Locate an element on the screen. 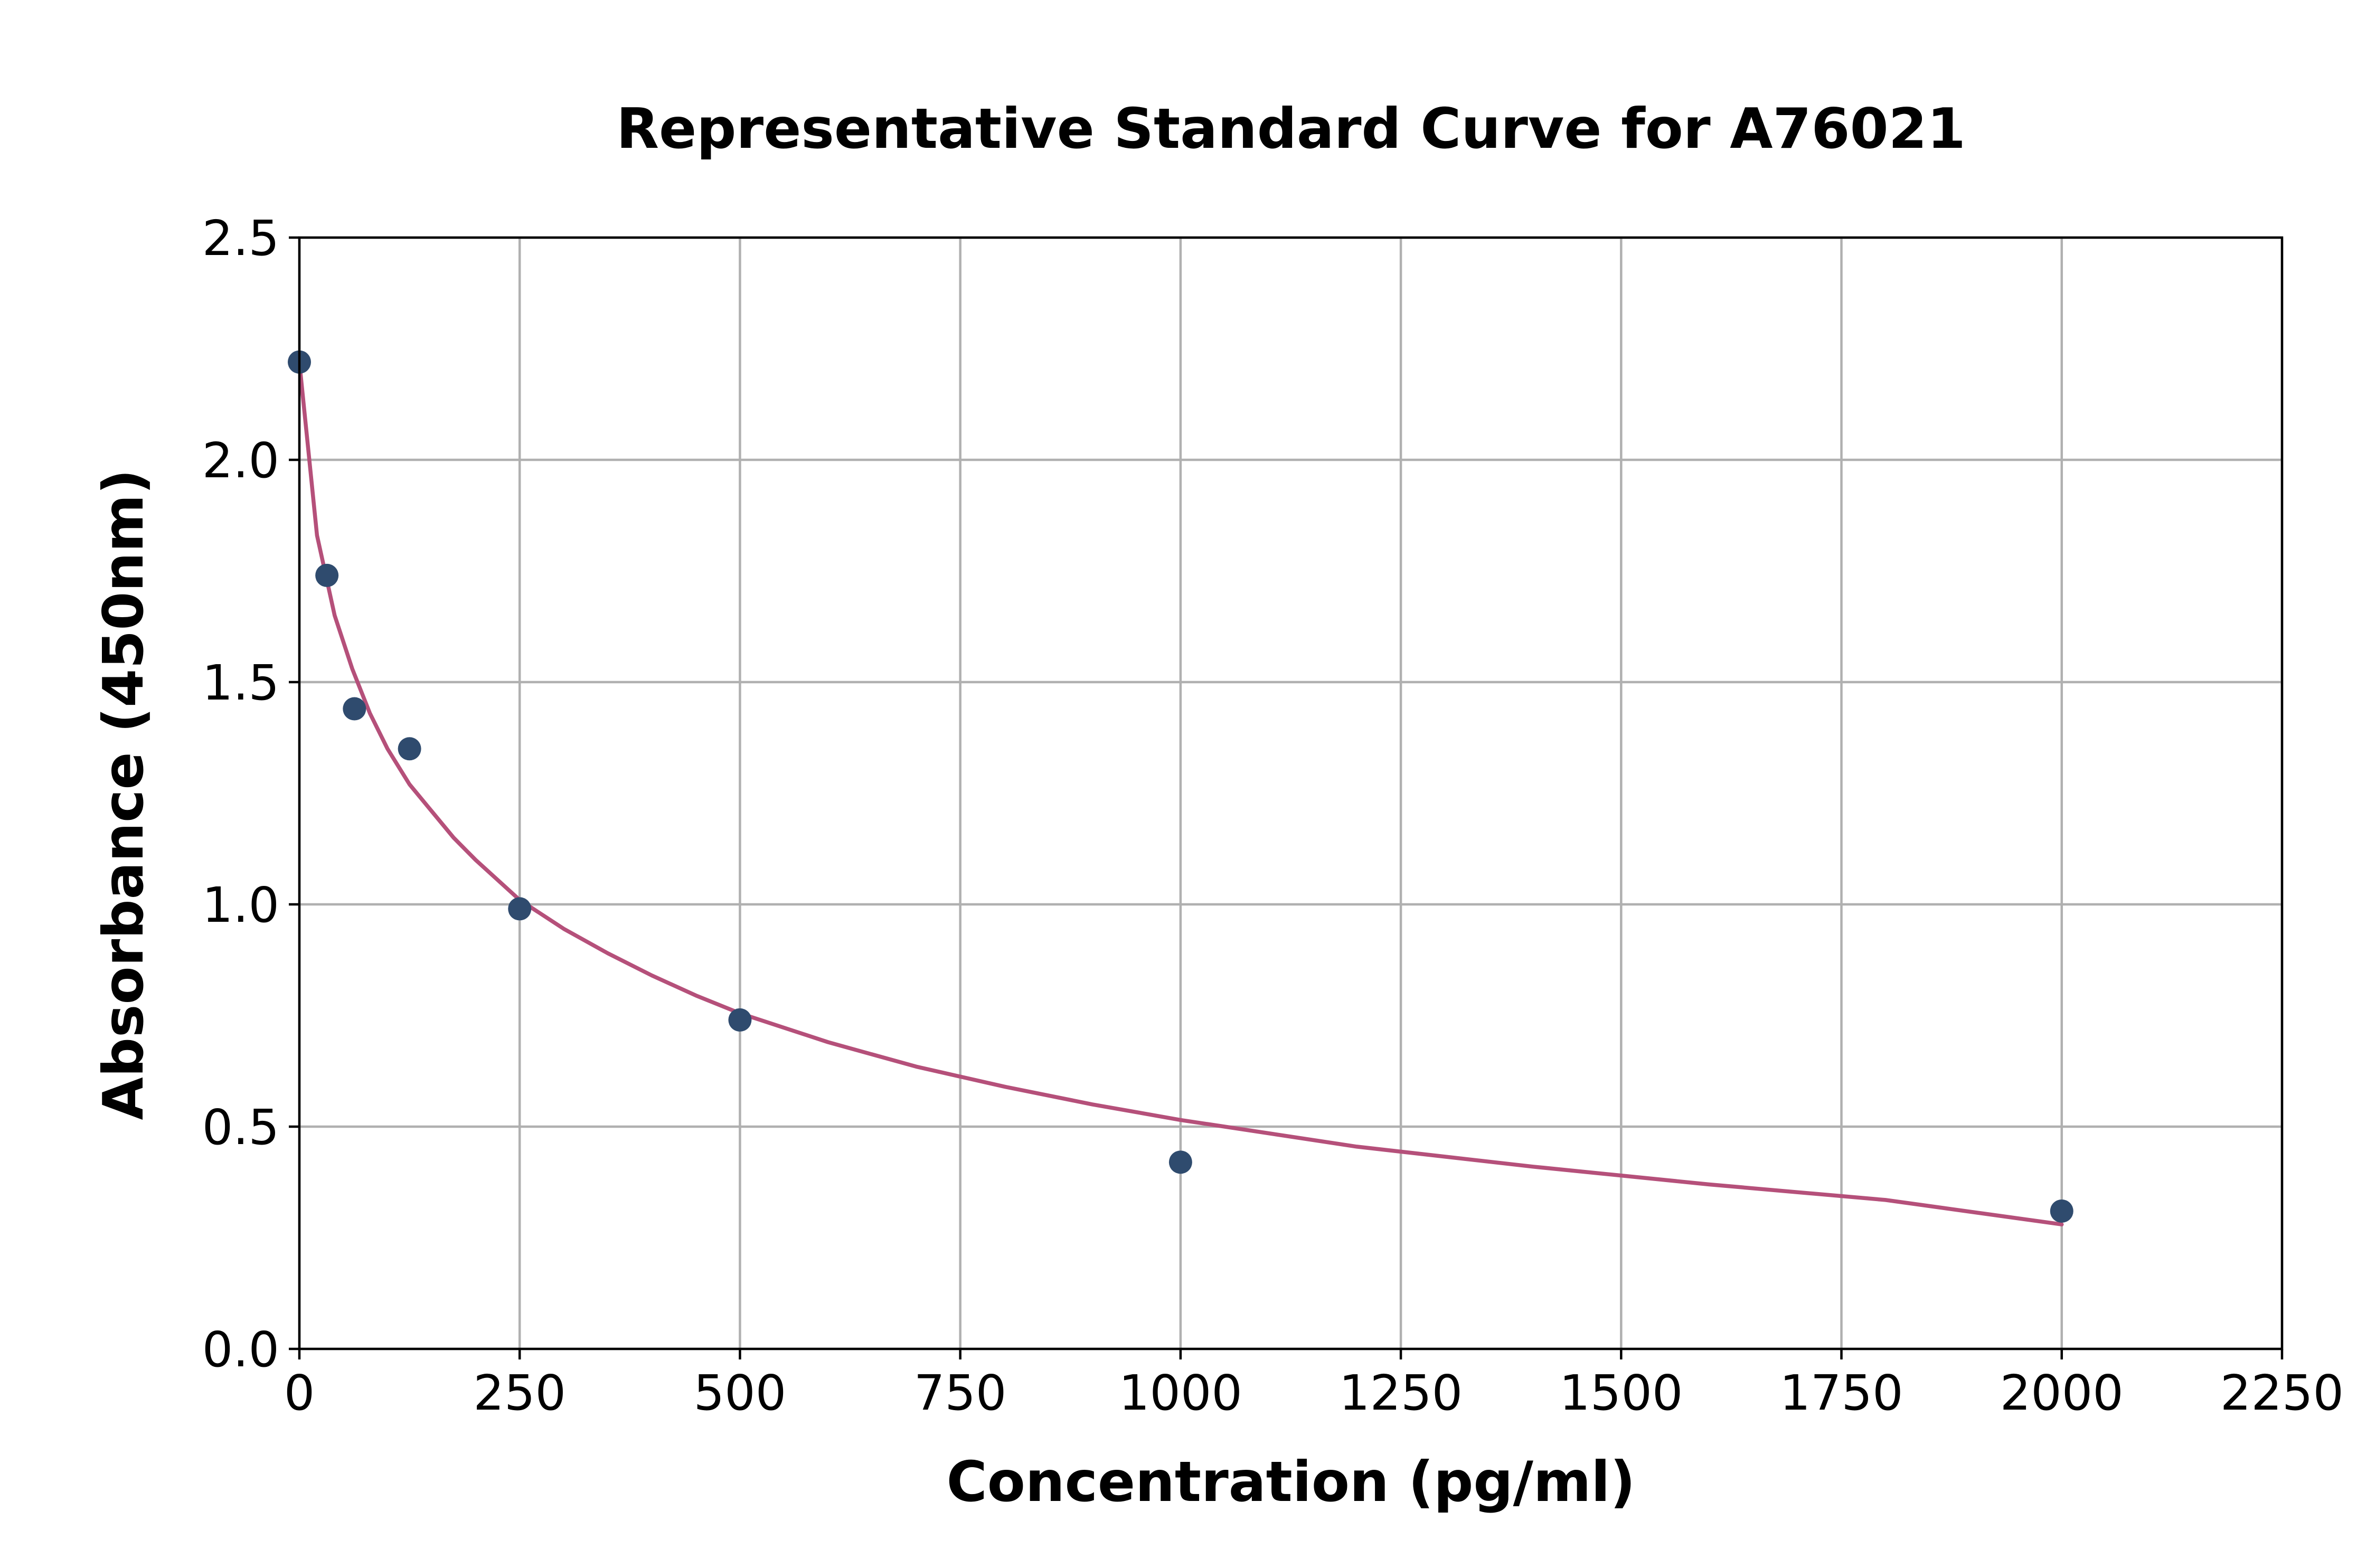 This screenshot has width=2376, height=1568. x-tick-label: 1250 is located at coordinates (1401, 1393).